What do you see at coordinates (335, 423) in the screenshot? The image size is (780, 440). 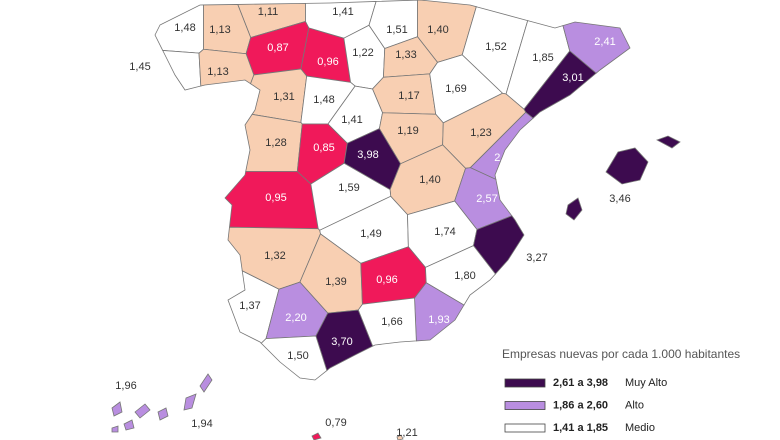 I see `province-label: 0,79` at bounding box center [335, 423].